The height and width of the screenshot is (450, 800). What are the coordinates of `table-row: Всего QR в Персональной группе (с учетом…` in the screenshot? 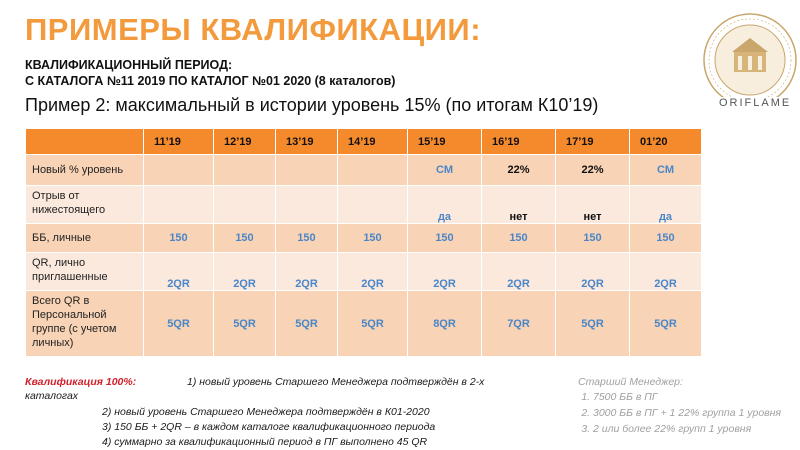 It's located at (363, 323).